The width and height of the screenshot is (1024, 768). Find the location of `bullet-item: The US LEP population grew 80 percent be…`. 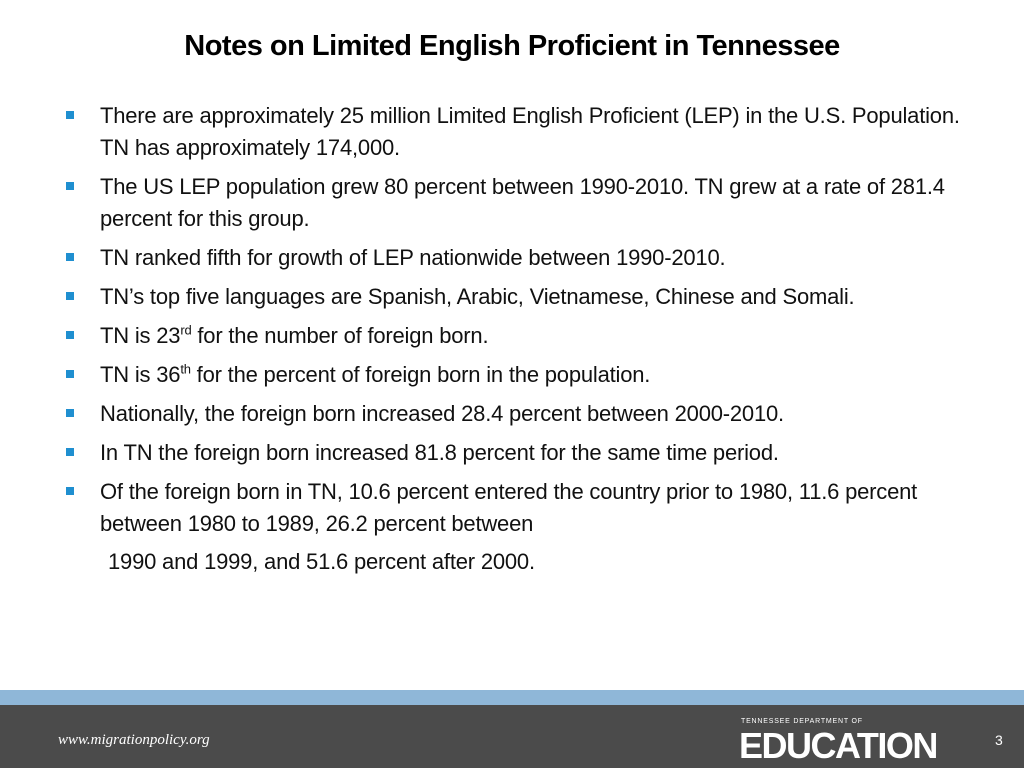

bullet-item: The US LEP population grew 80 percent be… is located at coordinates (516, 203).